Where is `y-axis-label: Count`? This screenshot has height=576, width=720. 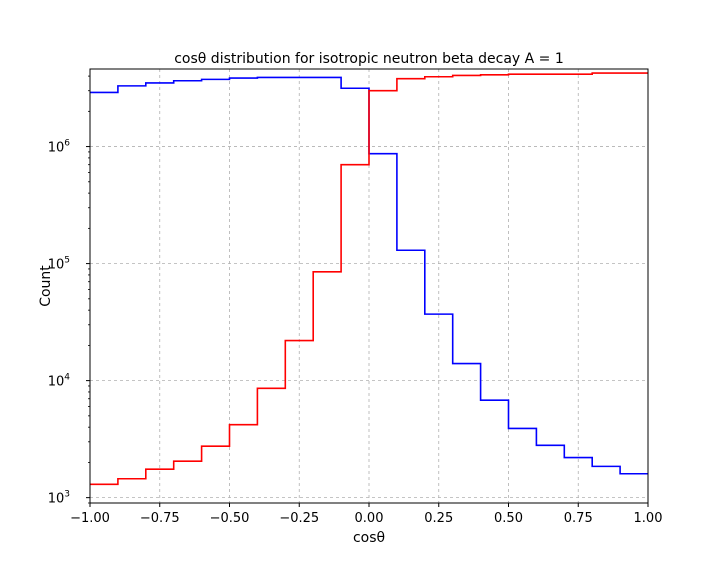 y-axis-label: Count is located at coordinates (46, 286).